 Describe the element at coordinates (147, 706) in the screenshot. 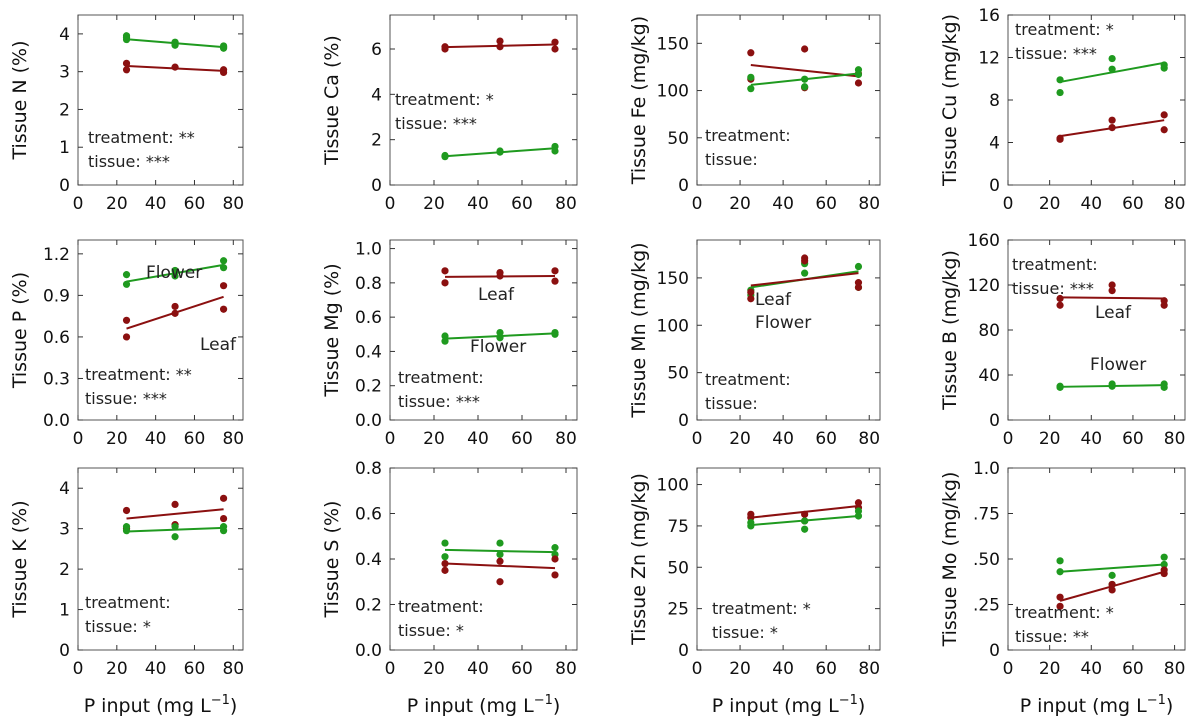

I see `x-axis-label-text: P input (mg L` at that location.